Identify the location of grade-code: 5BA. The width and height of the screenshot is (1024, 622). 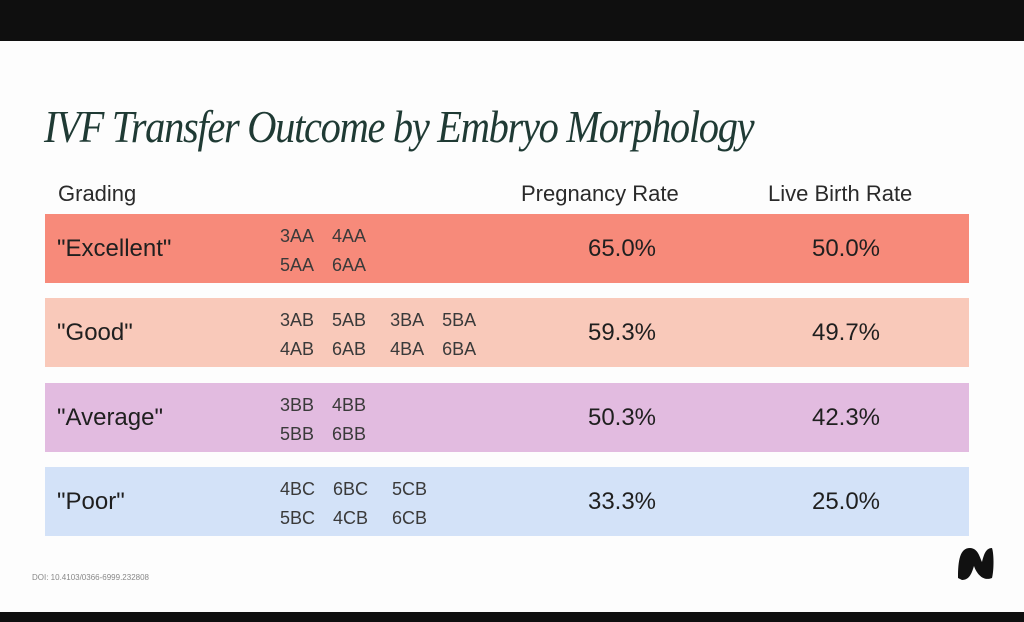
(459, 320).